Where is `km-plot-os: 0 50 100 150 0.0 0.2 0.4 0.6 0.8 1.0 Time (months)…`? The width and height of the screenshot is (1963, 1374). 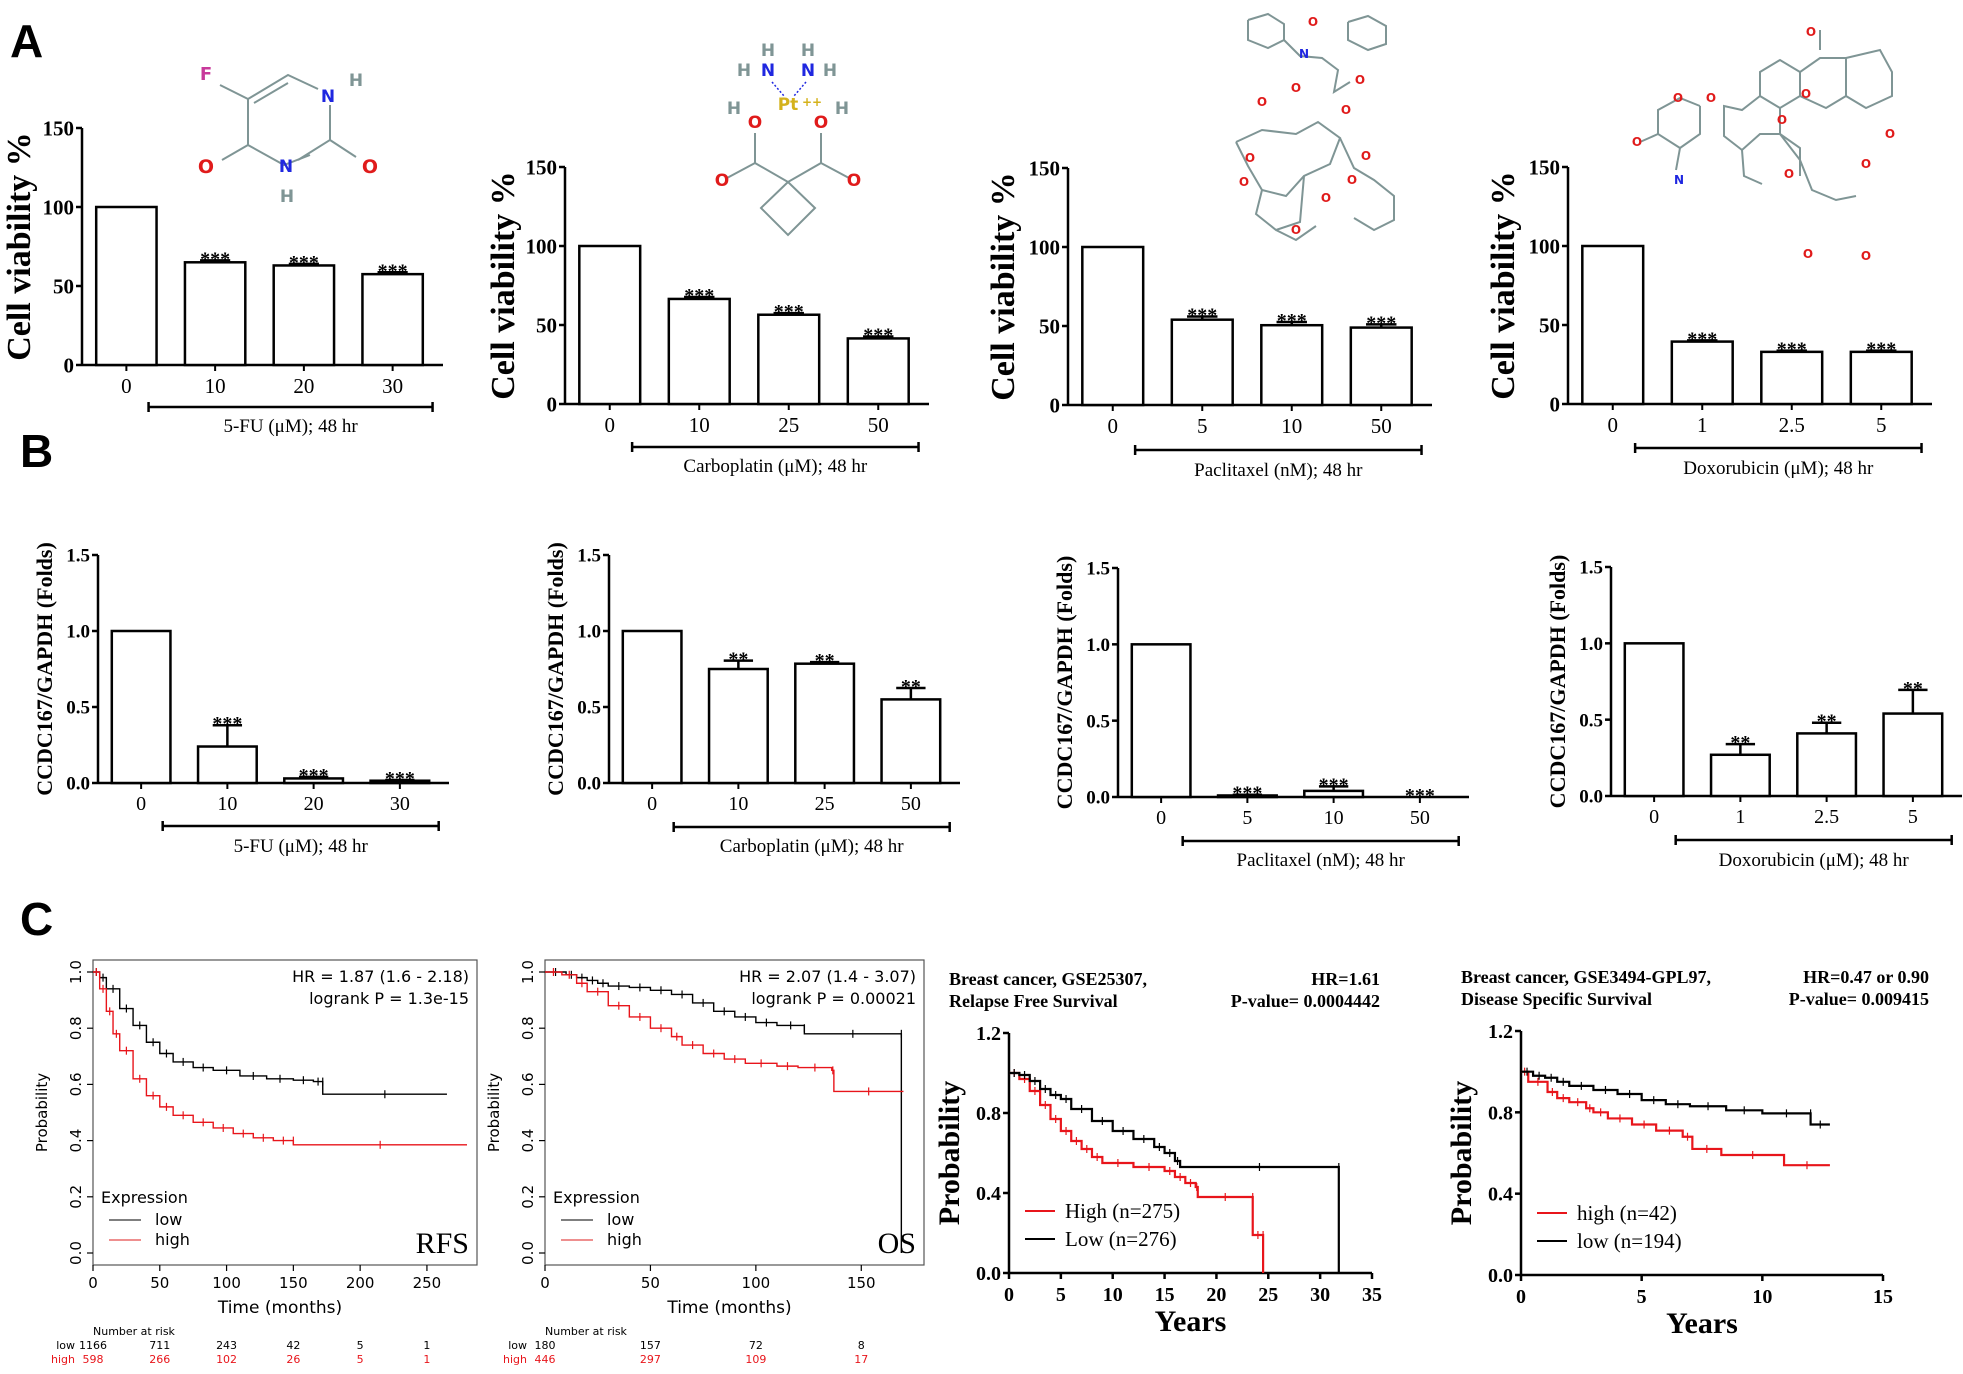
km-plot-os: 0 50 100 150 0.0 0.2 0.4 0.6 0.8 1.0 Time (months)… is located at coordinates (705, 1162).